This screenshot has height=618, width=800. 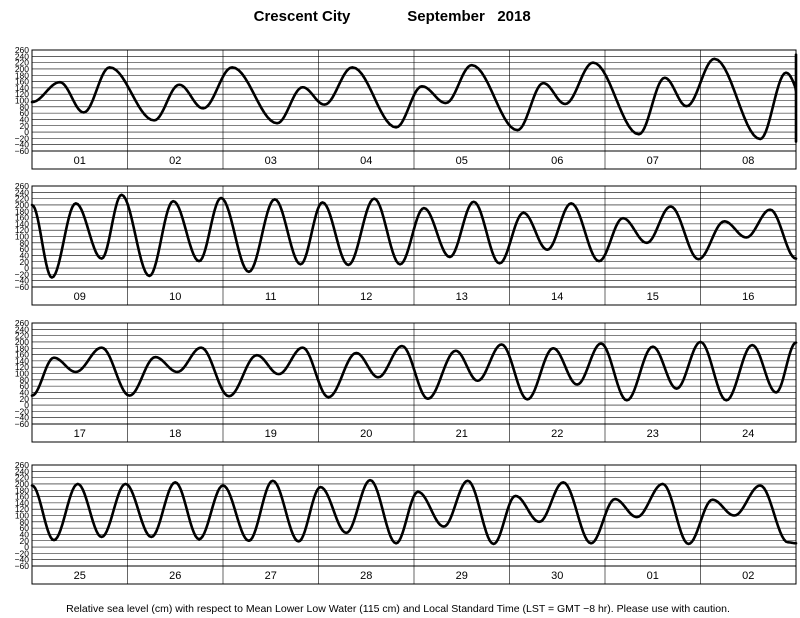 What do you see at coordinates (557, 576) in the screenshot?
I see `day-label: 30` at bounding box center [557, 576].